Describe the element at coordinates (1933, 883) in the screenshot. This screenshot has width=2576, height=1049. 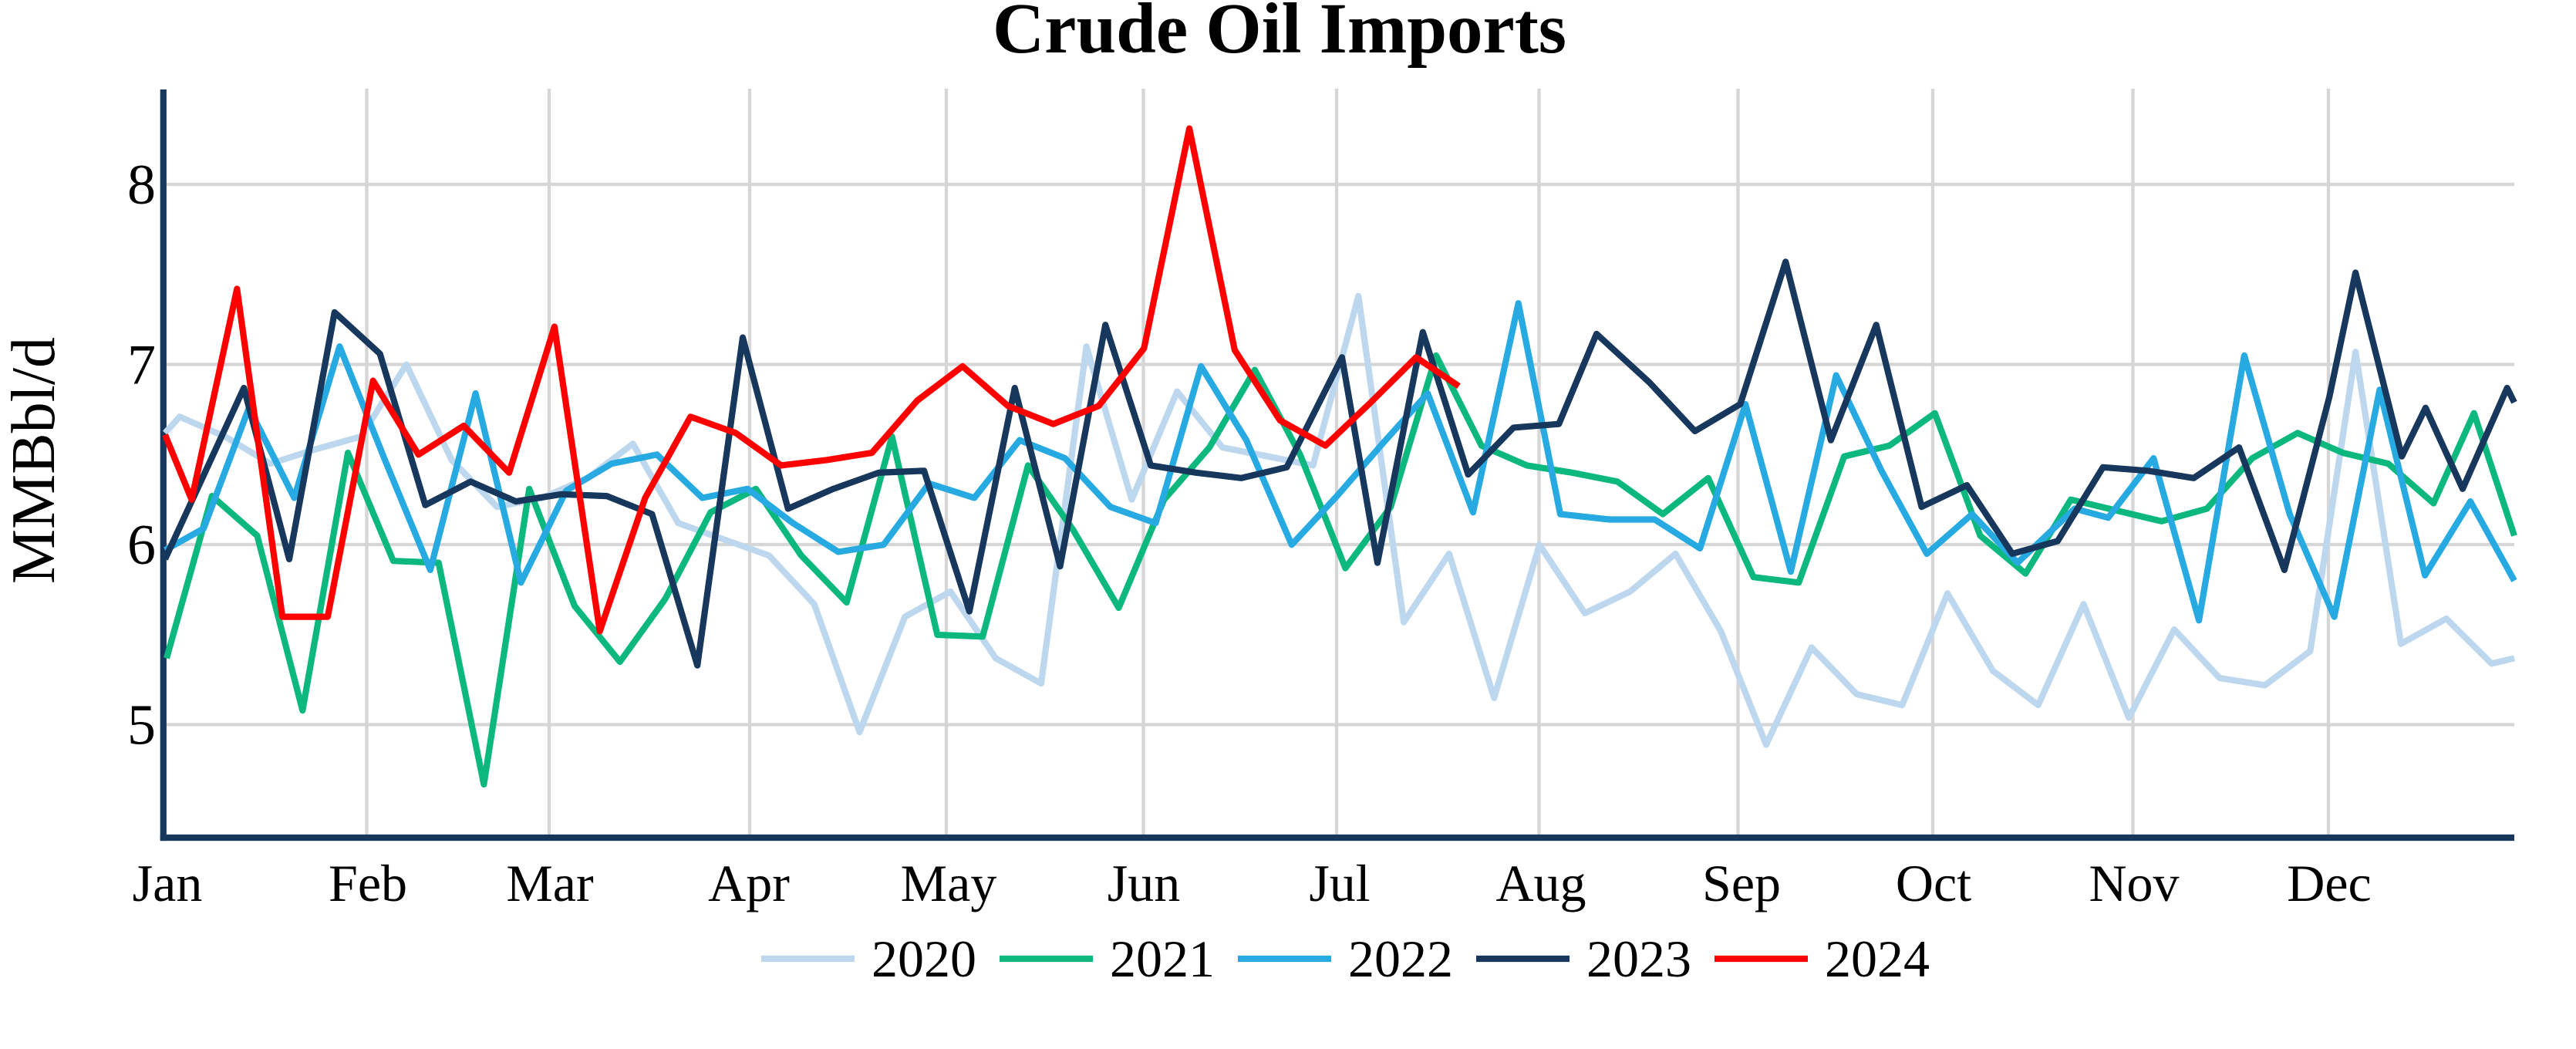
I see `svg-text: Oct` at that location.